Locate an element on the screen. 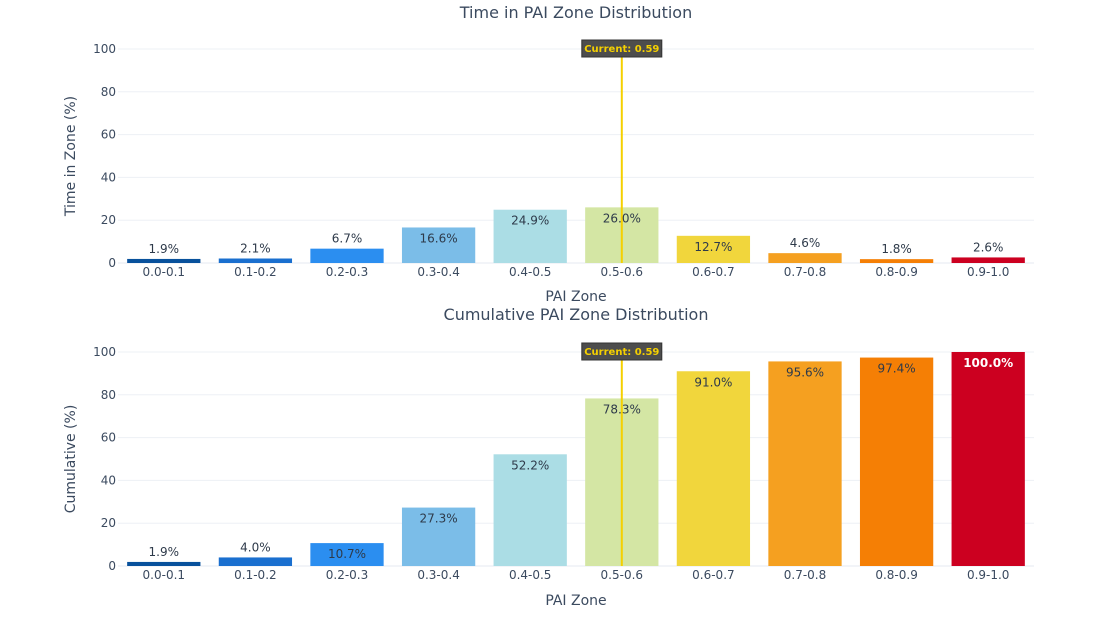 This screenshot has width=1112, height=623. data-label: 2.1% is located at coordinates (255, 249).